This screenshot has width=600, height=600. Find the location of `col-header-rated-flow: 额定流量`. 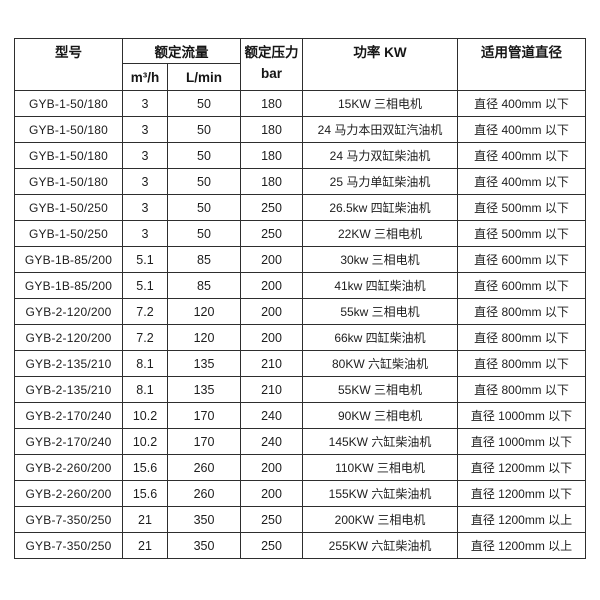

col-header-rated-flow: 额定流量 is located at coordinates (181, 51).